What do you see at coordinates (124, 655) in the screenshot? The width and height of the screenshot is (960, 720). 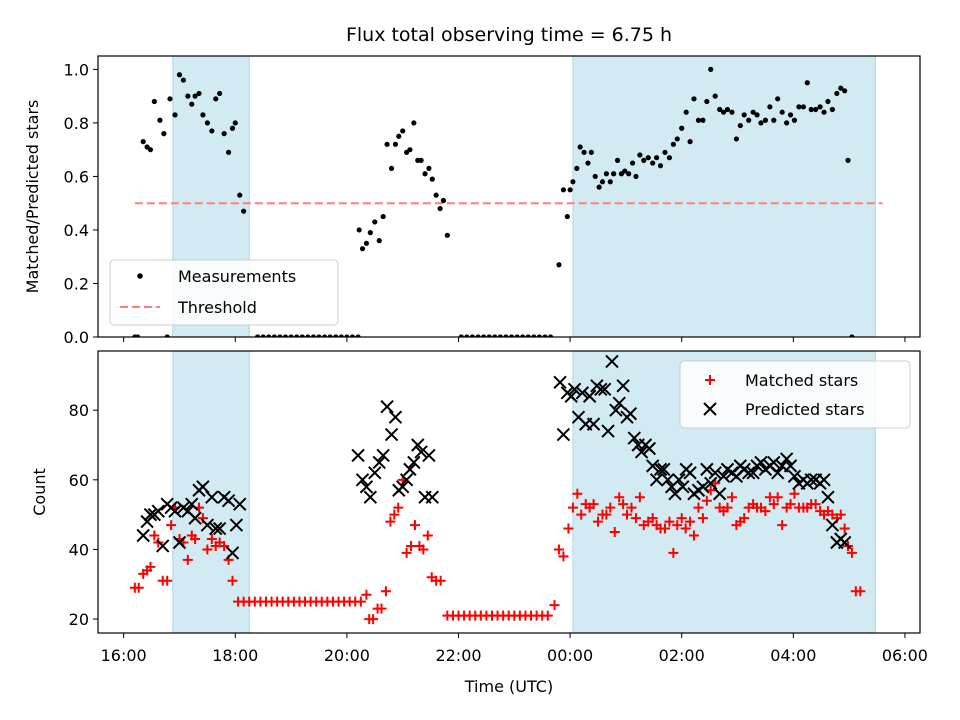 I see `xtick-label: 16:00` at bounding box center [124, 655].